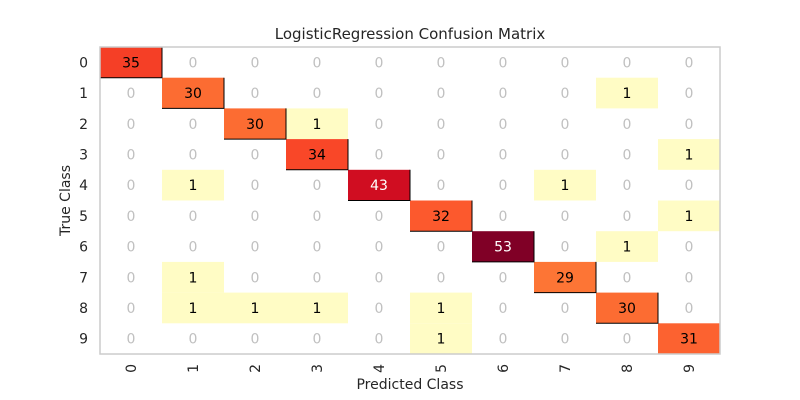 The height and width of the screenshot is (400, 800). I want to click on y-tick-label: 2, so click(83, 125).